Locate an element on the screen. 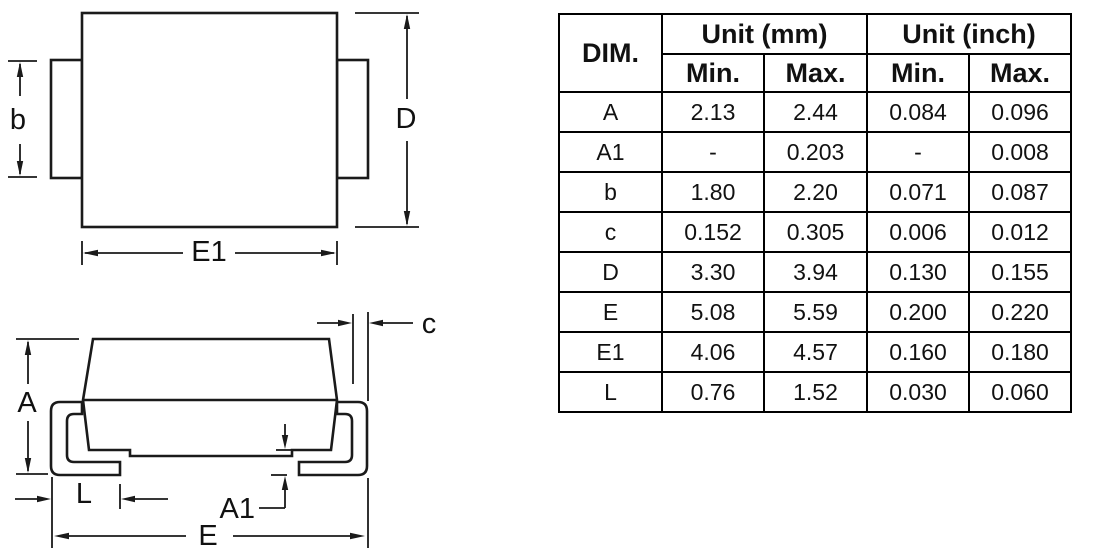  table-header-row: DIM. Unit (mm) Unit (inch) is located at coordinates (815, 53).